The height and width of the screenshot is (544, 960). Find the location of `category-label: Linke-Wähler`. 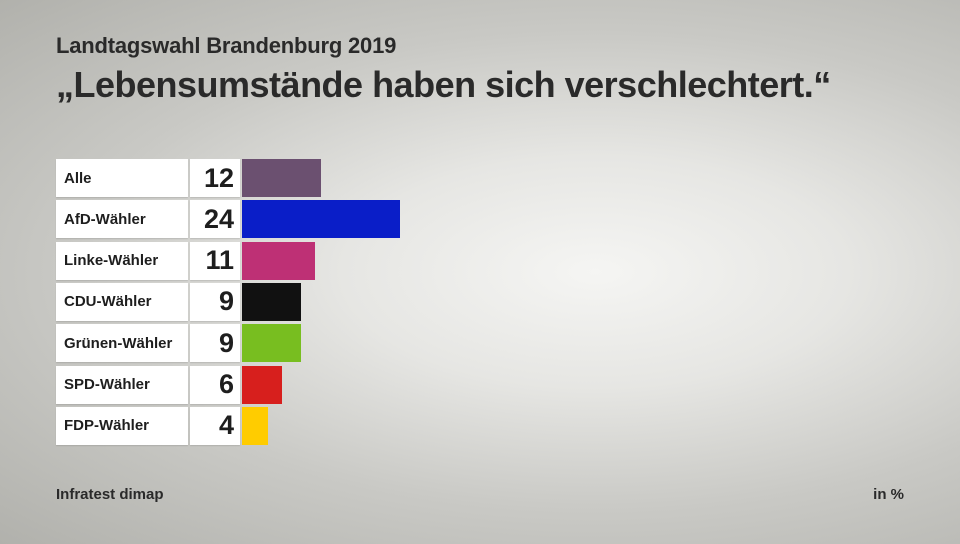

category-label: Linke-Wähler is located at coordinates (122, 260).